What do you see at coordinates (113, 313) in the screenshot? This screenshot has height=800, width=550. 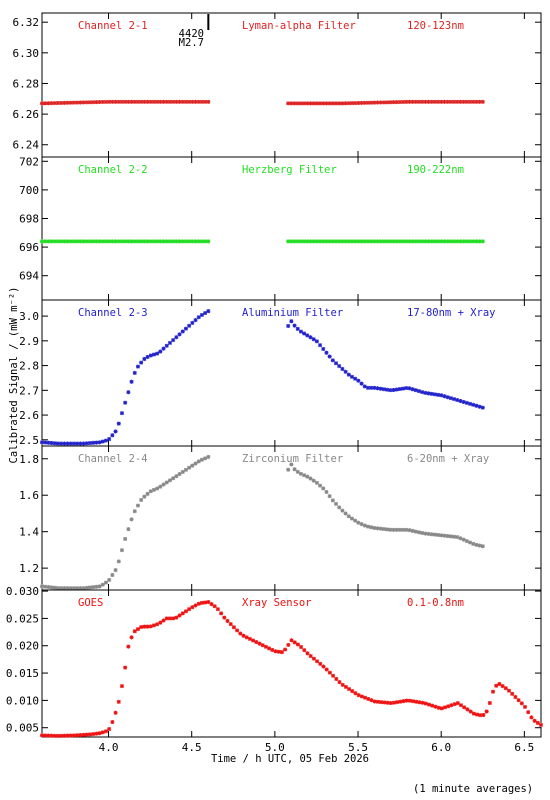 I see `panel-label: Channel 2-3` at bounding box center [113, 313].